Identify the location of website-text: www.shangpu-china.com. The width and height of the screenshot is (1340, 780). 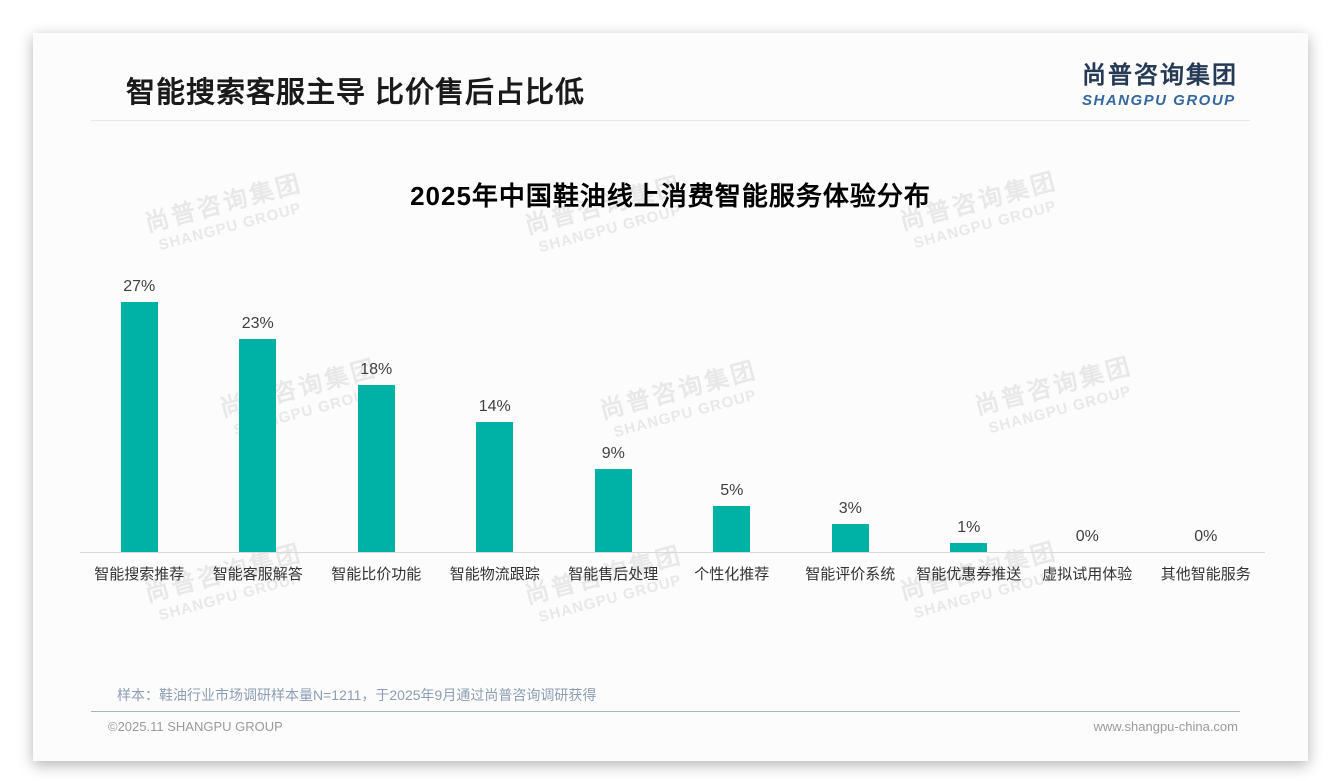
(1165, 726).